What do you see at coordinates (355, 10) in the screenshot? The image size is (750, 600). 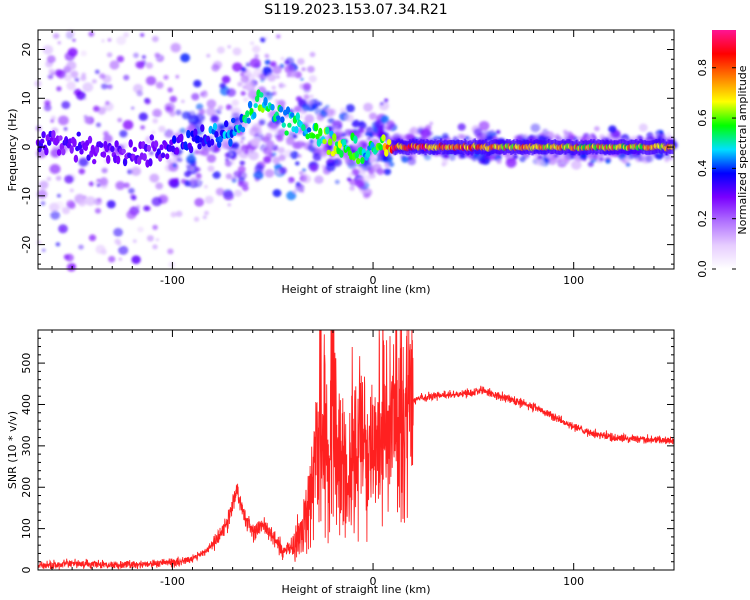 I see `figure-title: S119.2023.153.07.34.R21` at bounding box center [355, 10].